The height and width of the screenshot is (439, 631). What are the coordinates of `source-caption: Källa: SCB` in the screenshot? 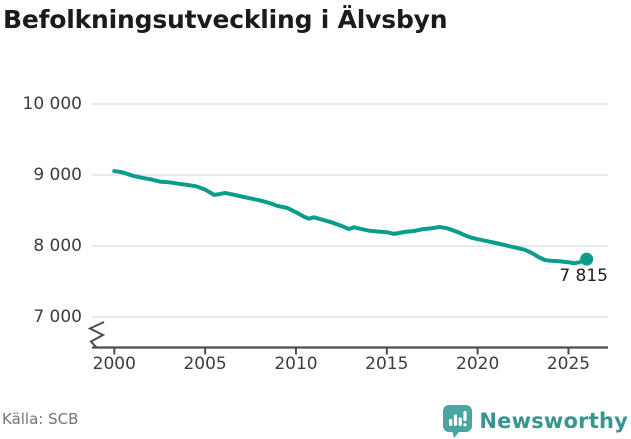 It's located at (40, 419).